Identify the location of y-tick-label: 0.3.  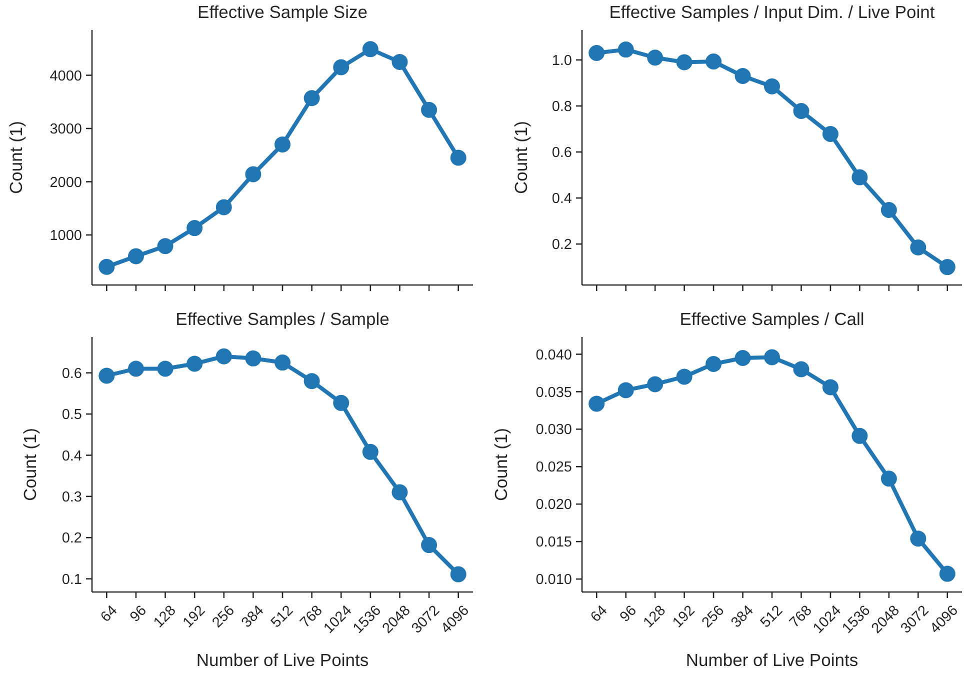
(72, 498).